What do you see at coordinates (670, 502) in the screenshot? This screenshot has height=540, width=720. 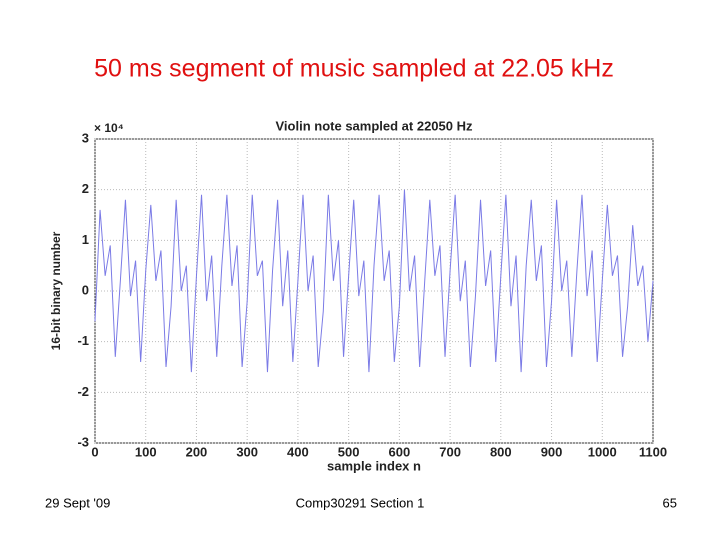 I see `page-number: 65` at bounding box center [670, 502].